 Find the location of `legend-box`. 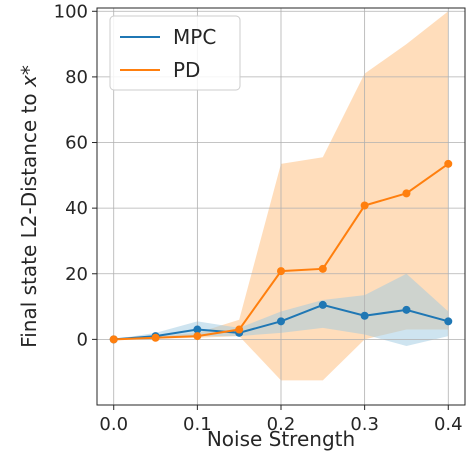

legend-box is located at coordinates (175, 53).